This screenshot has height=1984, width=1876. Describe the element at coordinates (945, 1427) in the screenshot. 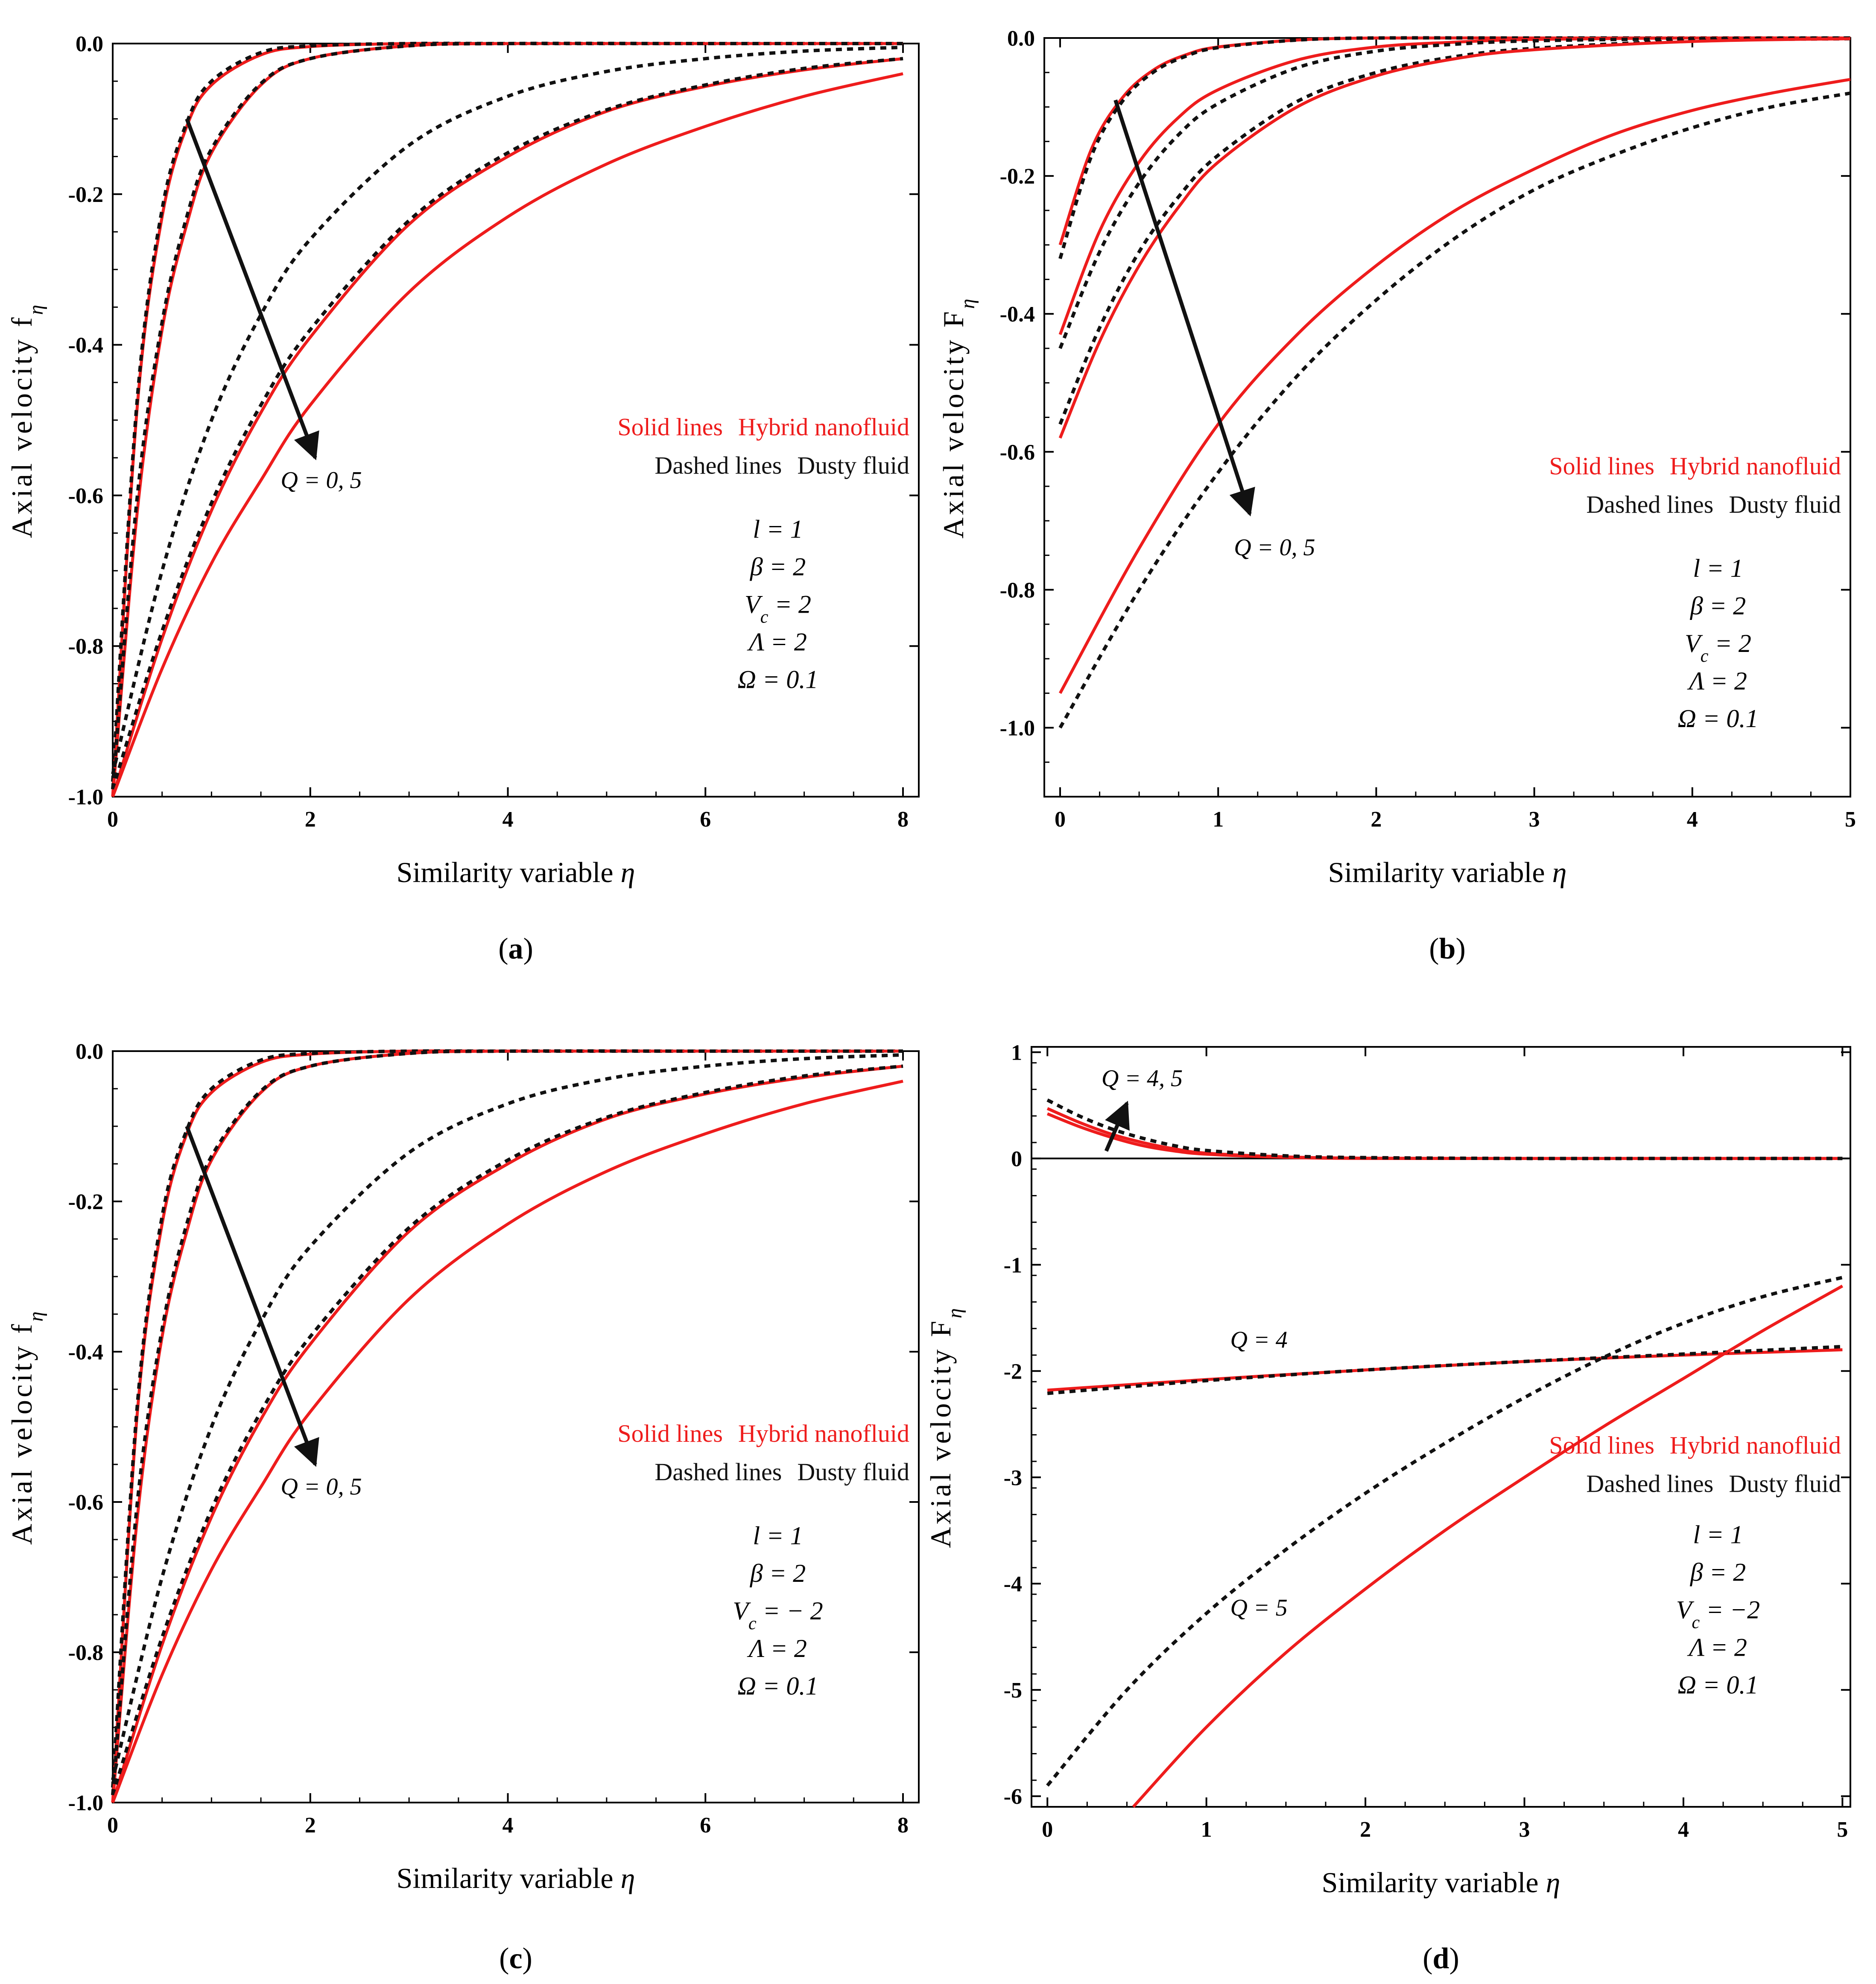

I see `y-axis-label: Axial velocity Fη` at that location.